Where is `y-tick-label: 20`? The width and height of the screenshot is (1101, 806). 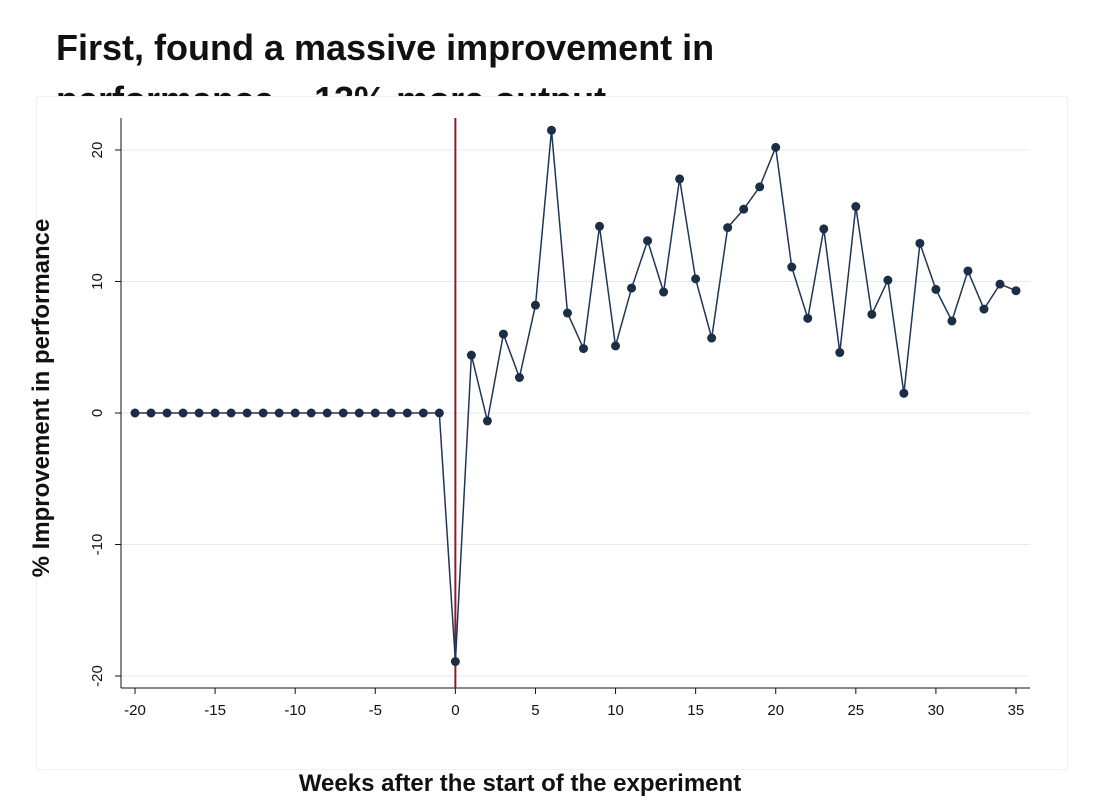 y-tick-label: 20 is located at coordinates (97, 150).